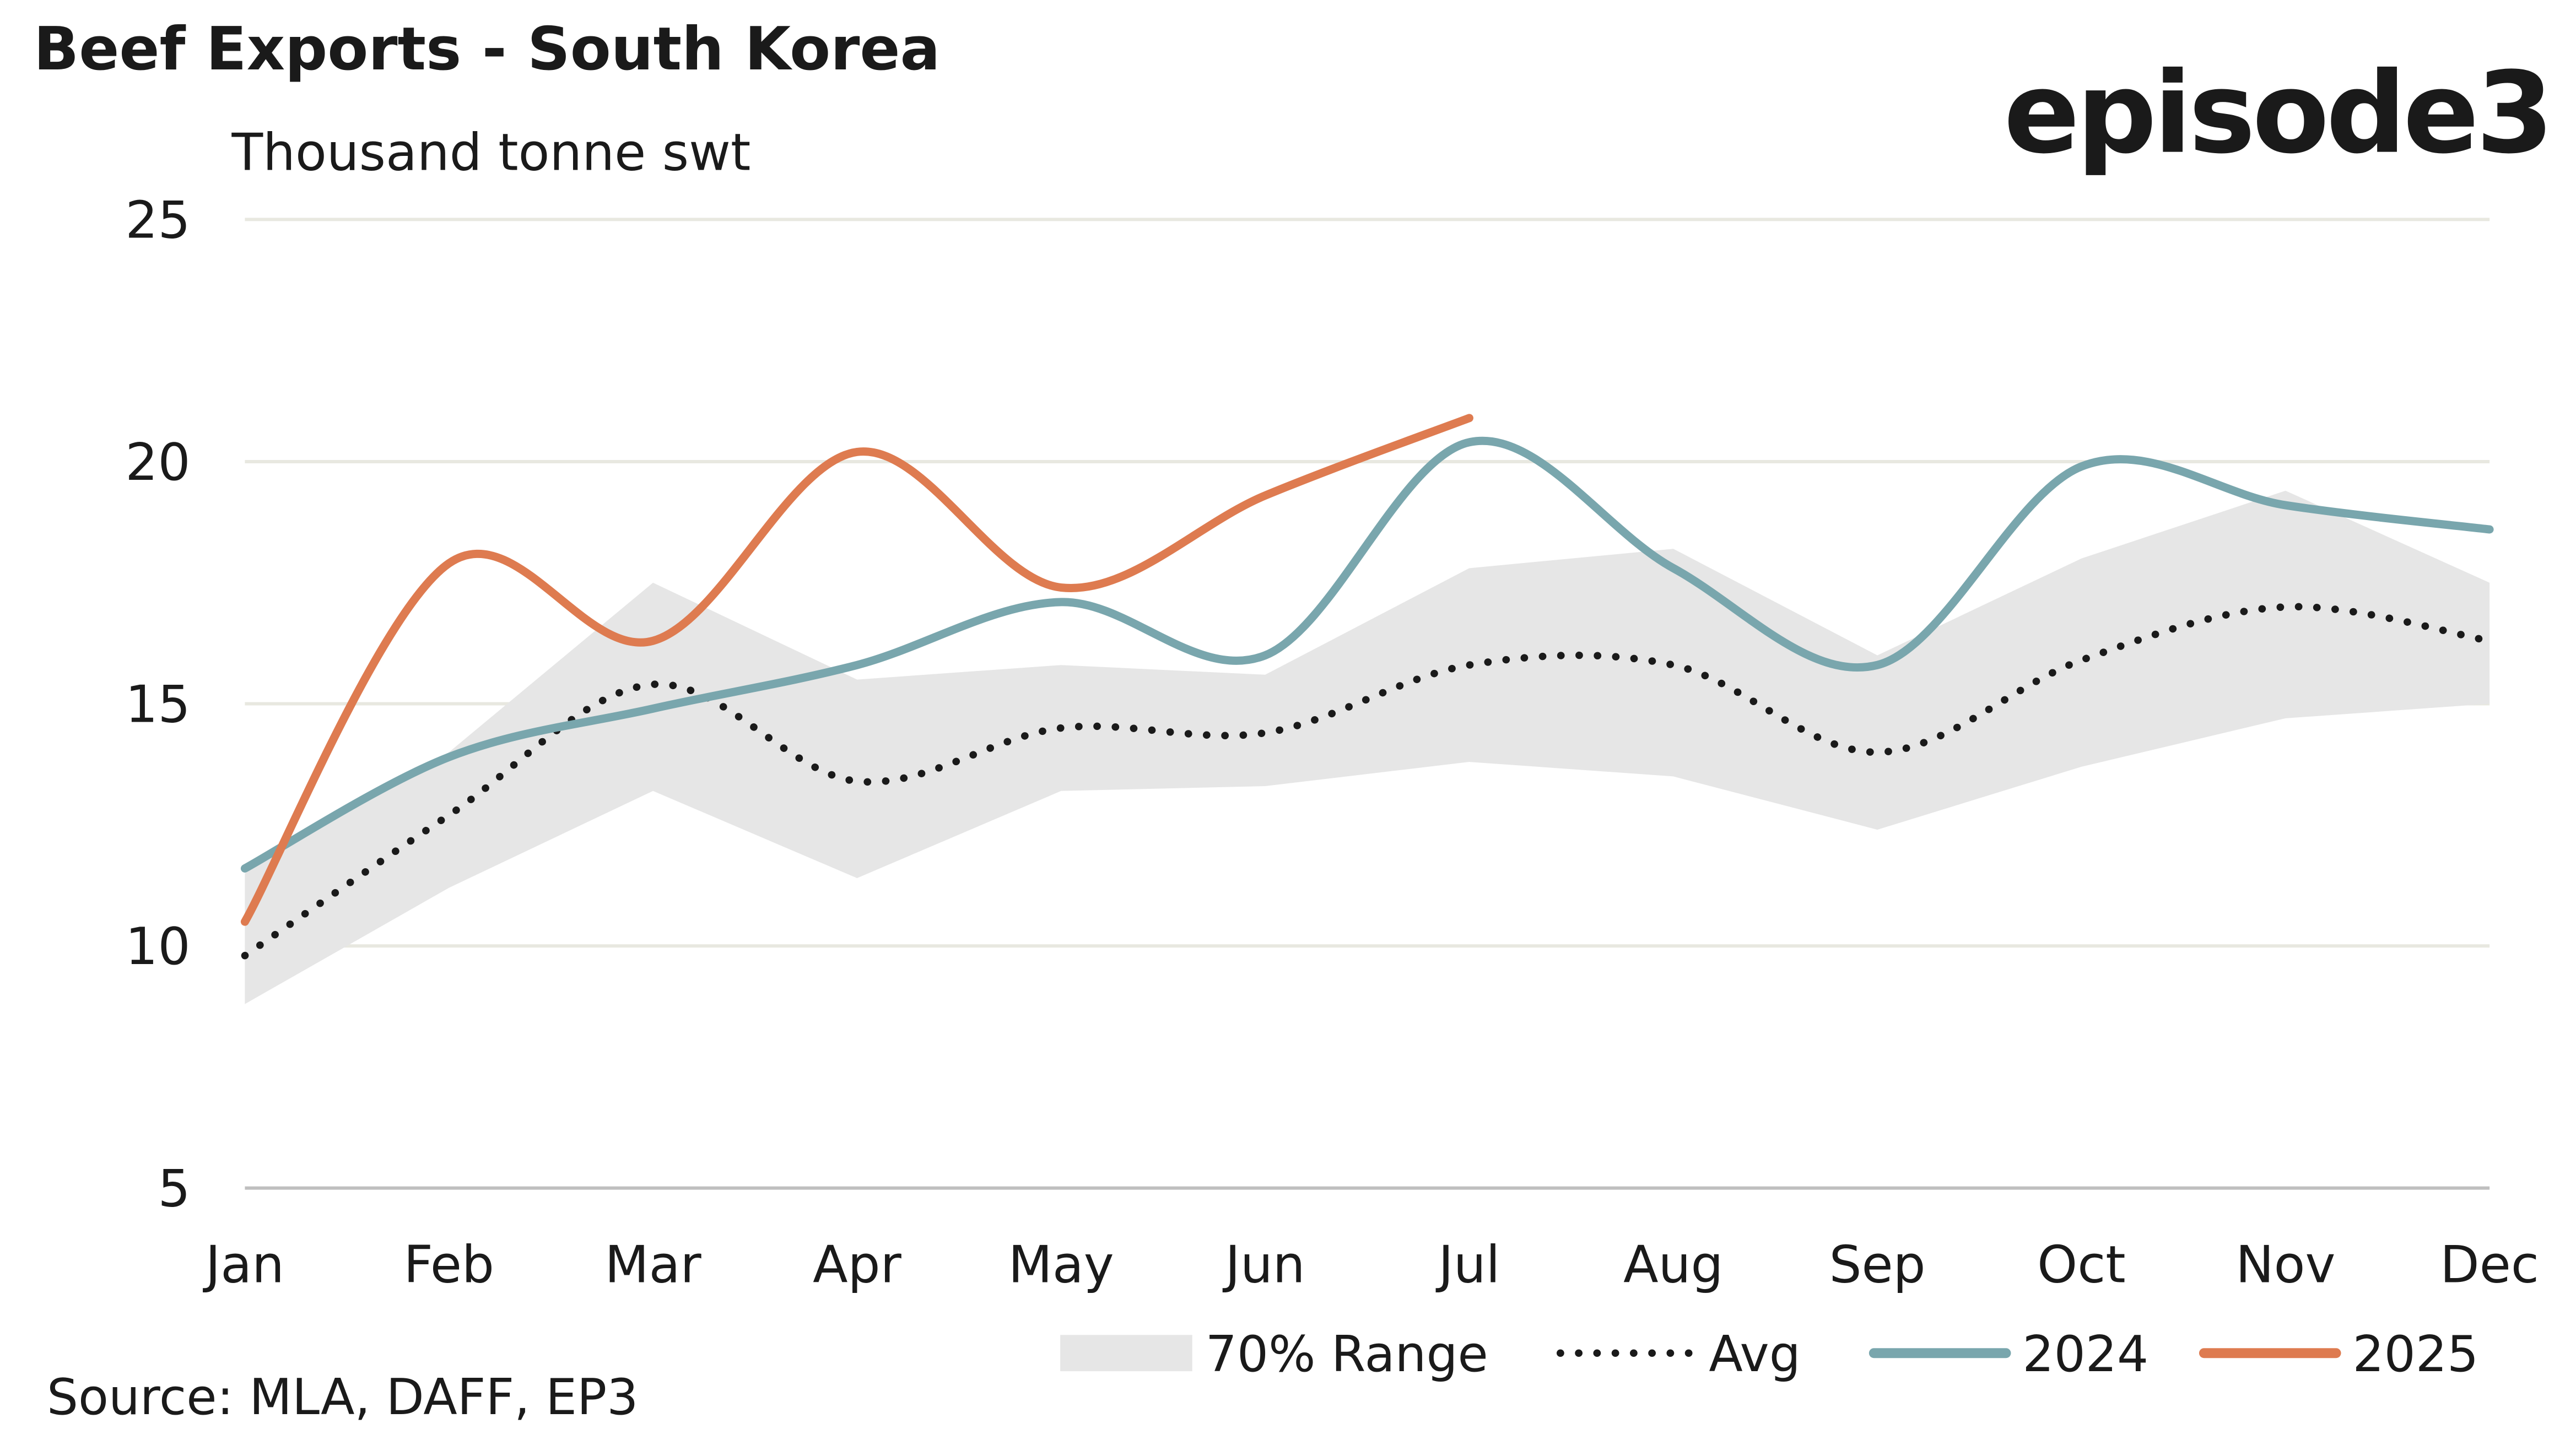  What do you see at coordinates (1347, 1354) in the screenshot?
I see `legend-label: 70% Range` at bounding box center [1347, 1354].